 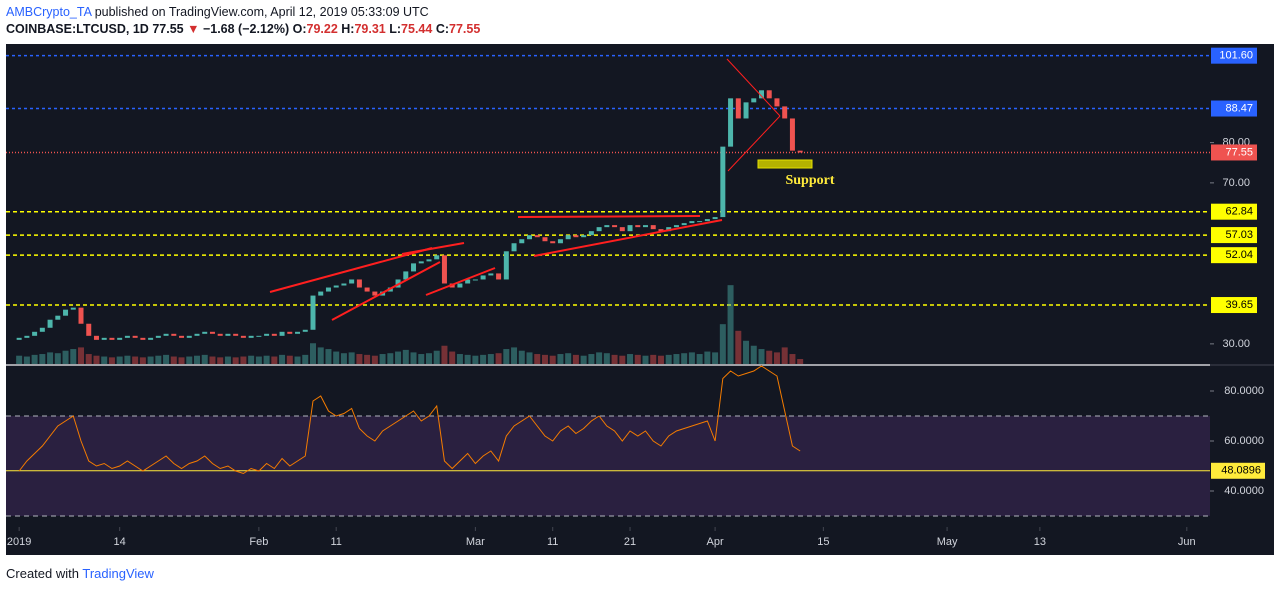 What do you see at coordinates (1239, 305) in the screenshot?
I see `price-label: 39.65` at bounding box center [1239, 305].